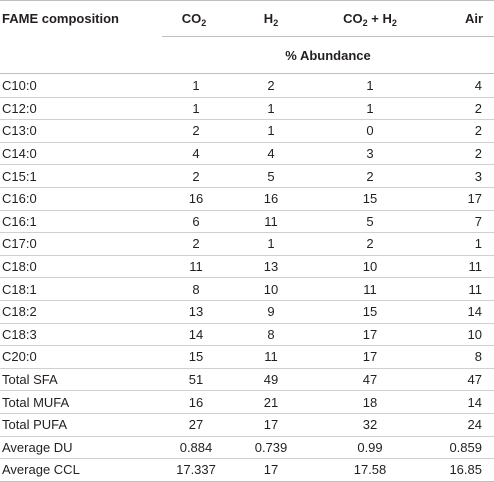 The image size is (494, 482). What do you see at coordinates (247, 18) in the screenshot?
I see `header-row: FAME composition CO2 H2 CO2 + H2 Air` at bounding box center [247, 18].